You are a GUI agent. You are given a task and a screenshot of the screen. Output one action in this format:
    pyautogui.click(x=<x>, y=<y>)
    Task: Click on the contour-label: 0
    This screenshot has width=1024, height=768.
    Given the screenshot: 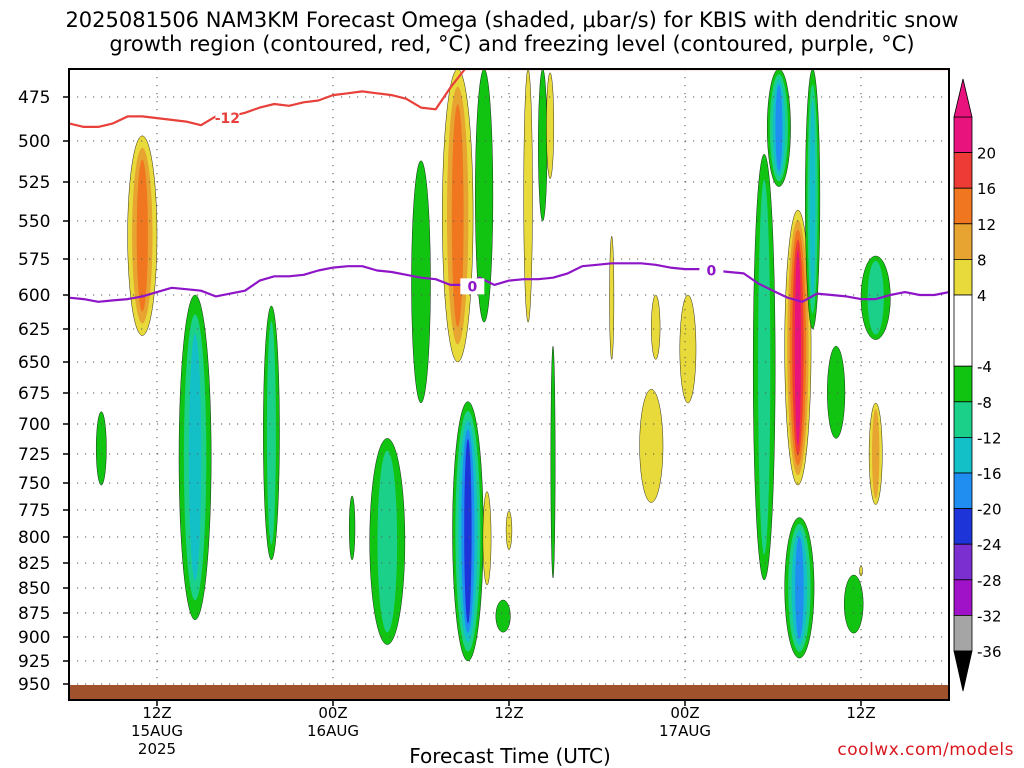 What is the action you would take?
    pyautogui.click(x=472, y=287)
    